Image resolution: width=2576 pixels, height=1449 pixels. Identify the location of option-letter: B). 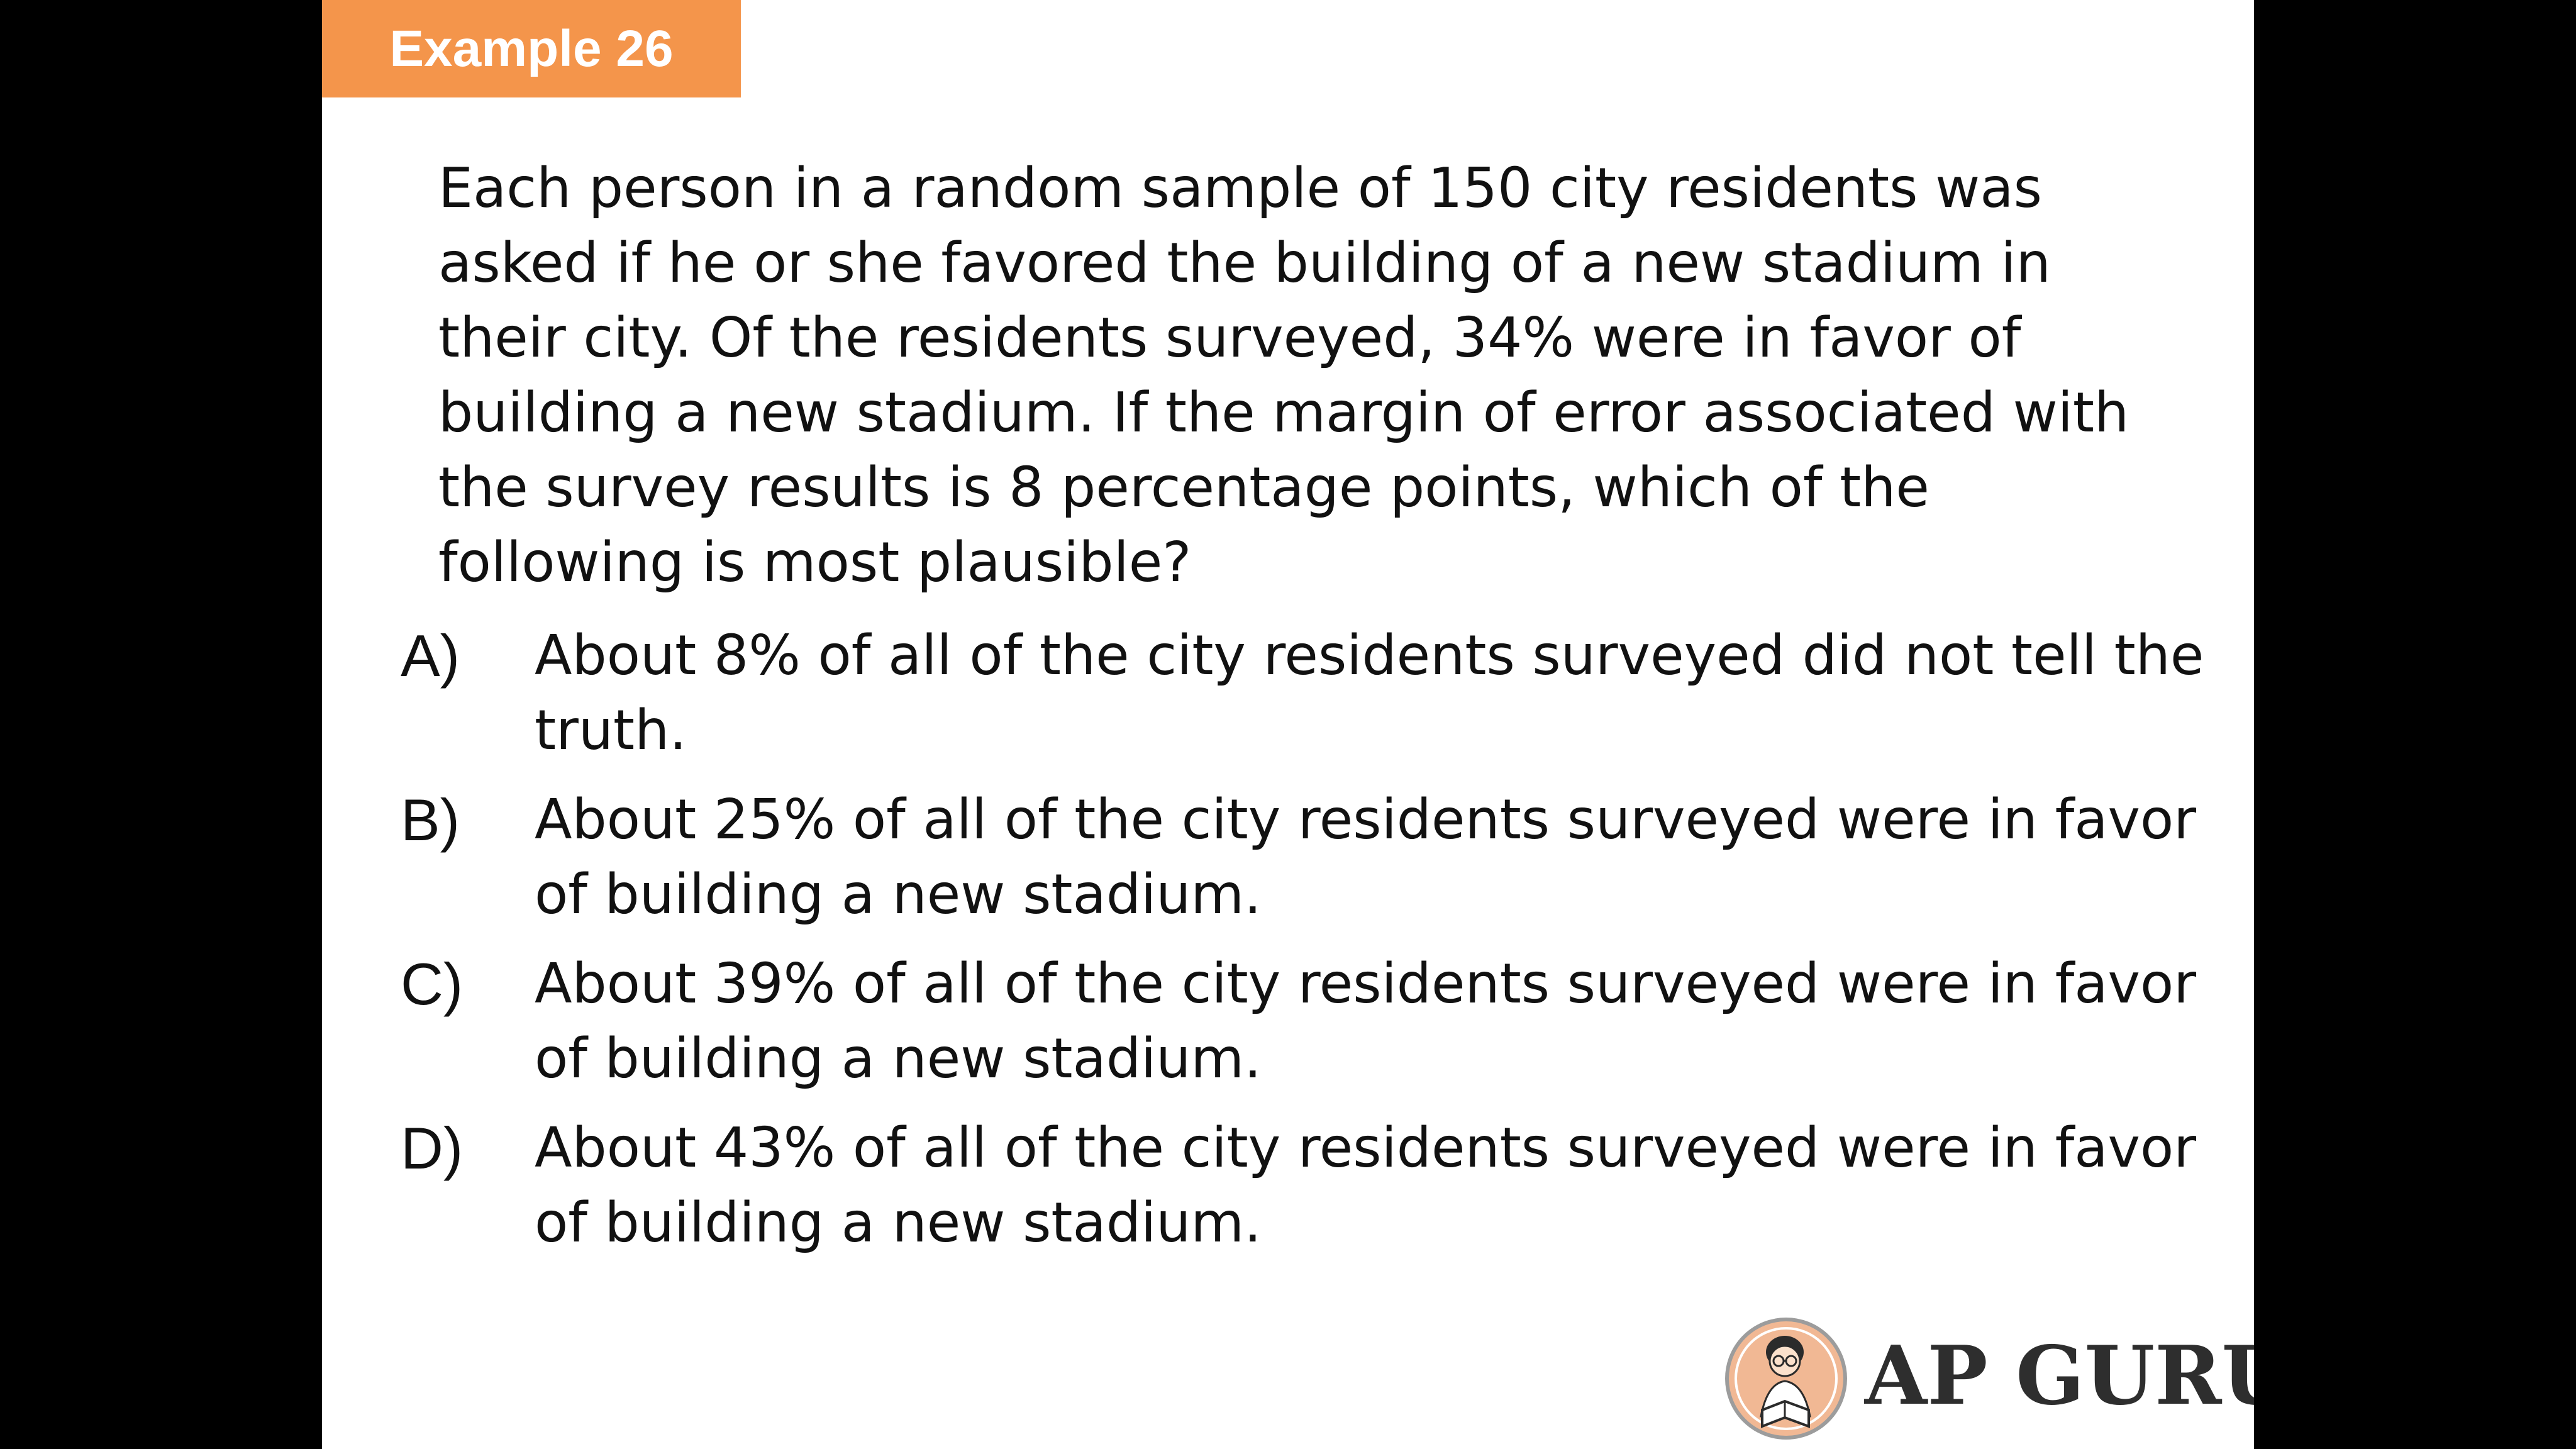
(430, 820).